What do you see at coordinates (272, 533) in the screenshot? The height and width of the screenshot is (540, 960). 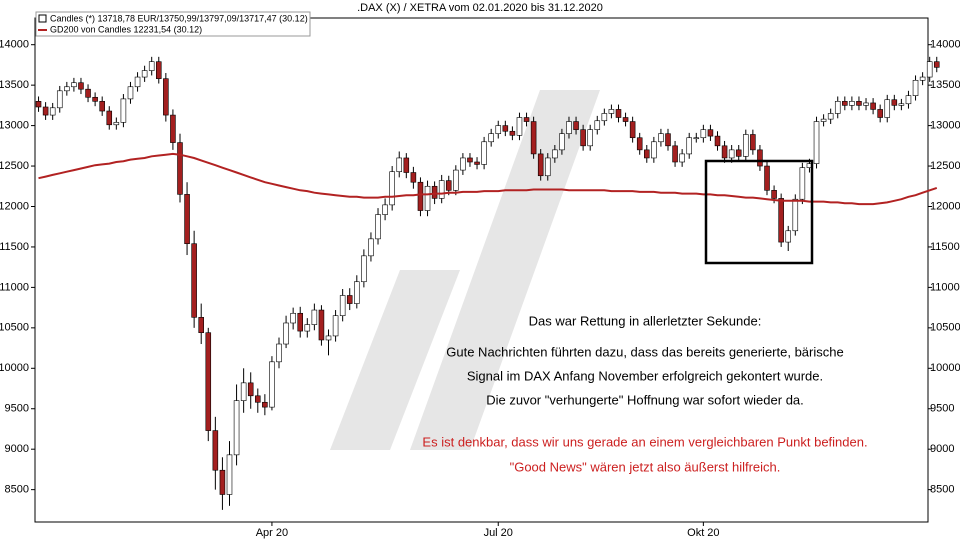 I see `x-tick-label: Apr 20` at bounding box center [272, 533].